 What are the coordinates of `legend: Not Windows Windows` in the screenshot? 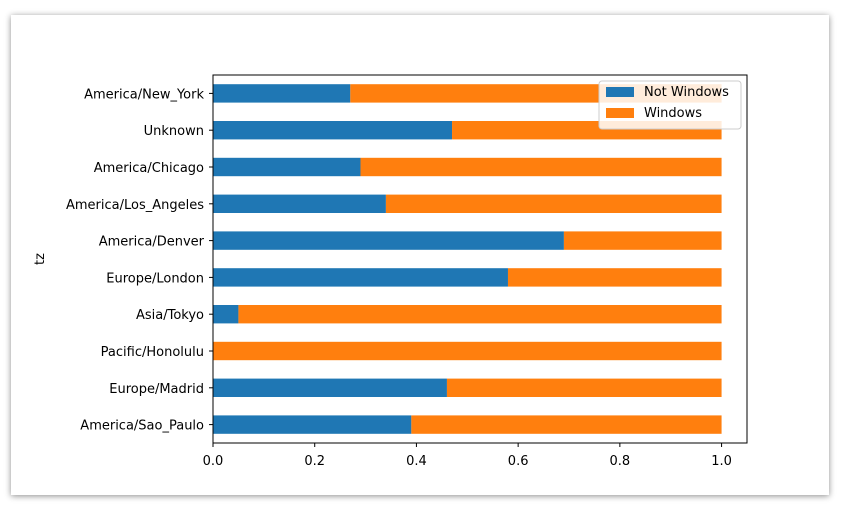 It's located at (670, 105).